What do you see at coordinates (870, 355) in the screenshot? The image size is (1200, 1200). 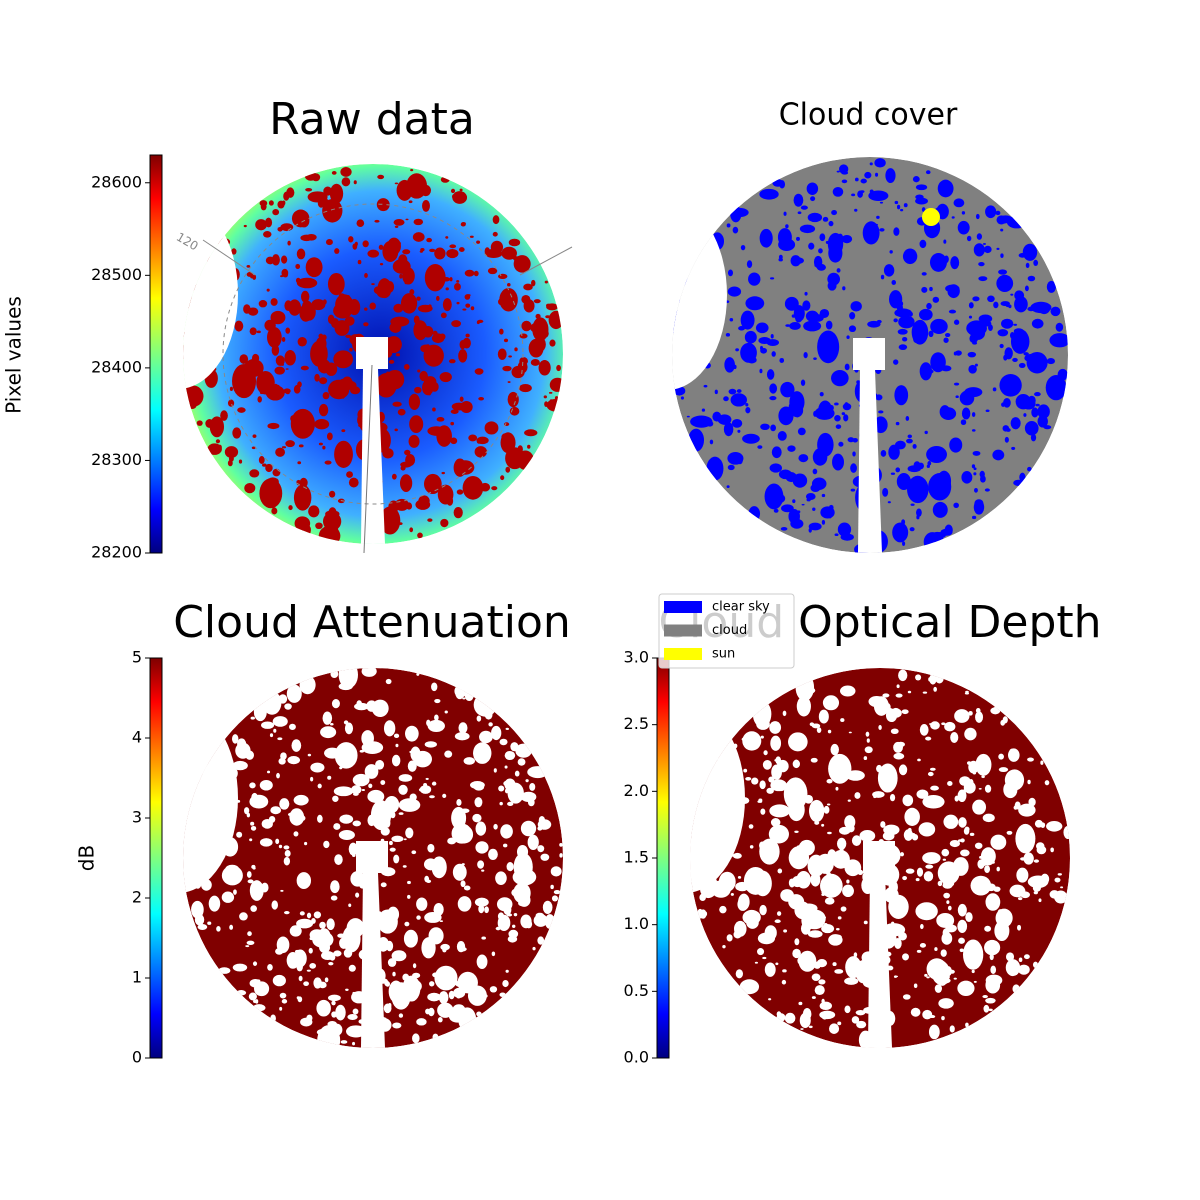 I see `sky-image` at bounding box center [870, 355].